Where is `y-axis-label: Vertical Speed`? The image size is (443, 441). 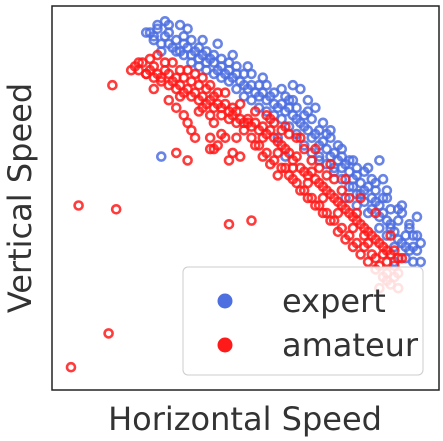 y-axis-label: Vertical Speed is located at coordinates (20, 198).